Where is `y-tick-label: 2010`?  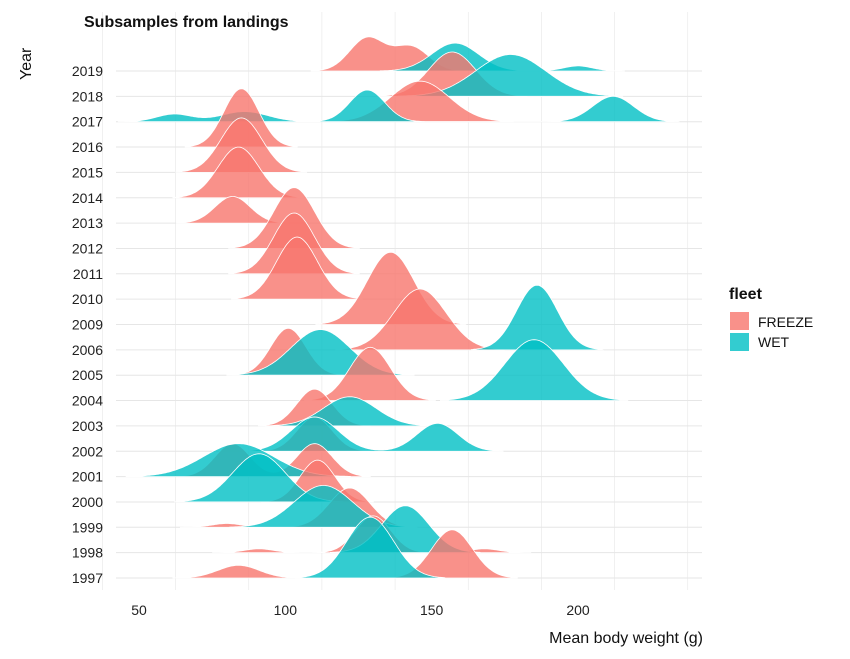
y-tick-label: 2010 is located at coordinates (87, 299).